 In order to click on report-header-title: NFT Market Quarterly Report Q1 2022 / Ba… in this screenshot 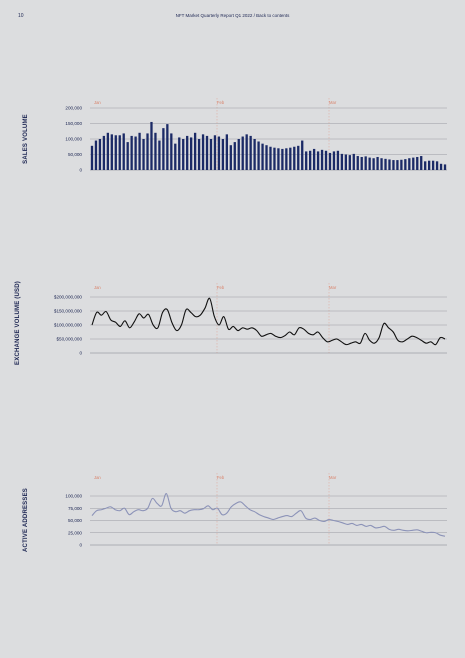, I will do `click(232, 15)`.